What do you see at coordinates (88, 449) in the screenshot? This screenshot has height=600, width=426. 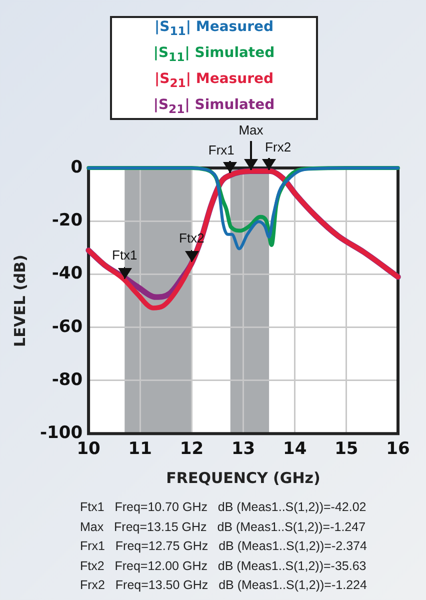 I see `x-tick-label: 10` at bounding box center [88, 449].